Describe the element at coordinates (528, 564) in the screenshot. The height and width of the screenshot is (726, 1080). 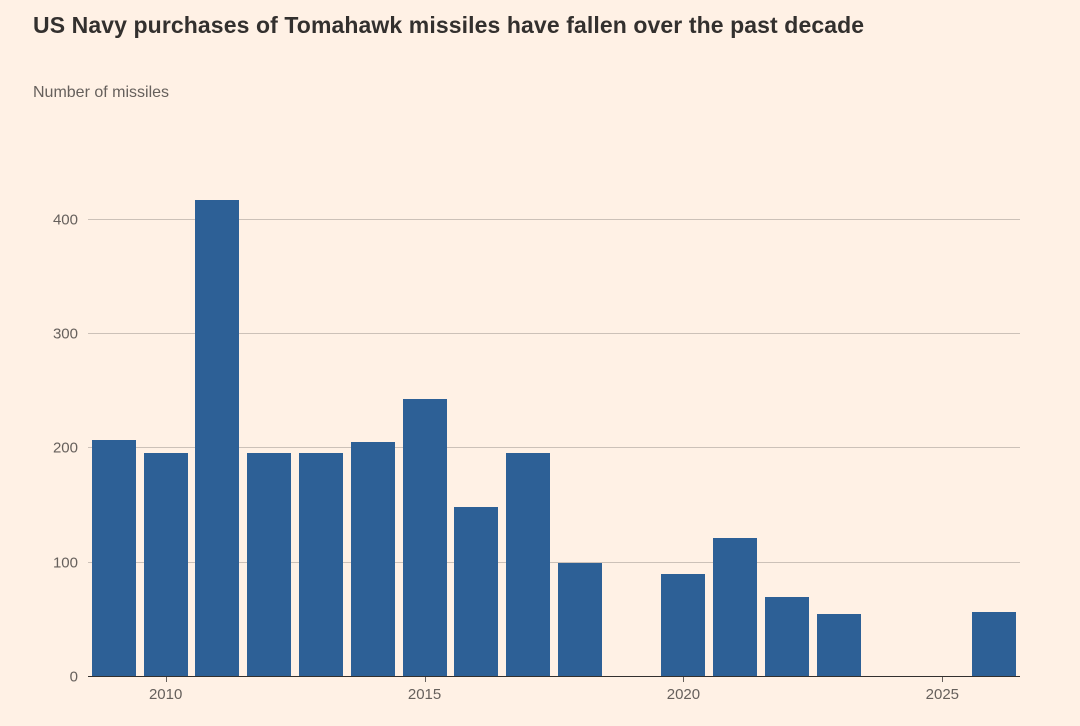
I see `bar-2017` at that location.